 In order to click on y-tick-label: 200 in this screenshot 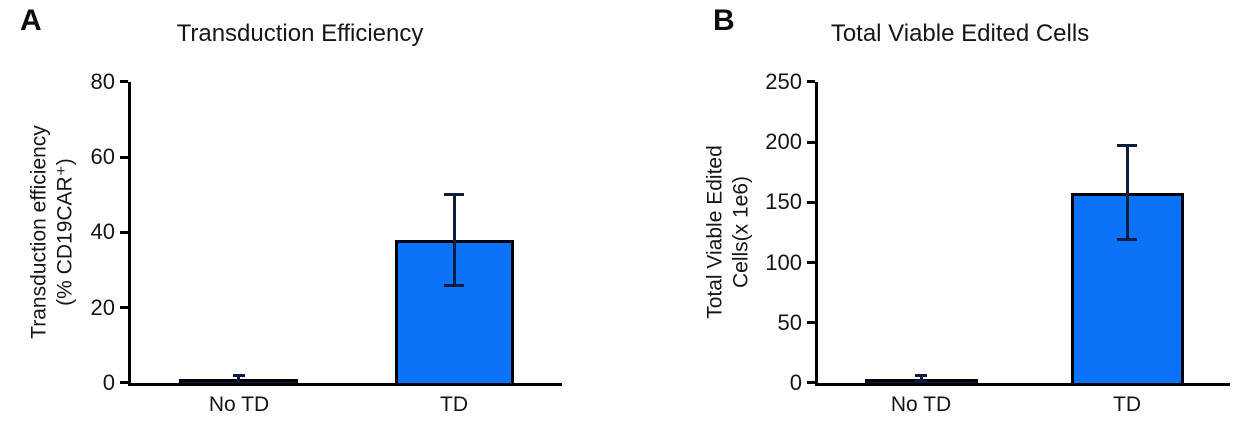, I will do `click(783, 141)`.